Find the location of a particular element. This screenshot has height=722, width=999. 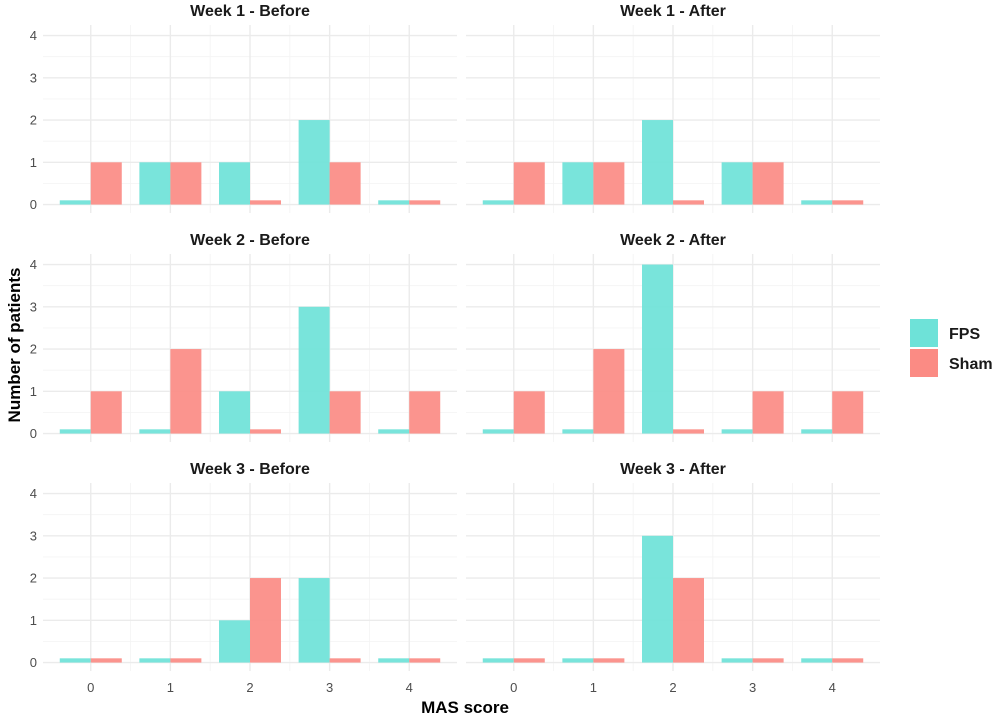

panel: Week 3 - Before 0 1 2 3 4 0 1 2 3 4 is located at coordinates (243, 578).